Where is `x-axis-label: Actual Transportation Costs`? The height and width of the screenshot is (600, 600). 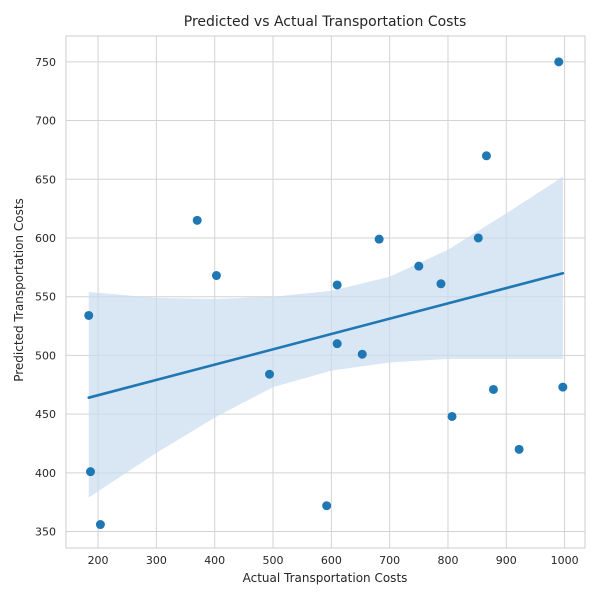
x-axis-label: Actual Transportation Costs is located at coordinates (325, 578).